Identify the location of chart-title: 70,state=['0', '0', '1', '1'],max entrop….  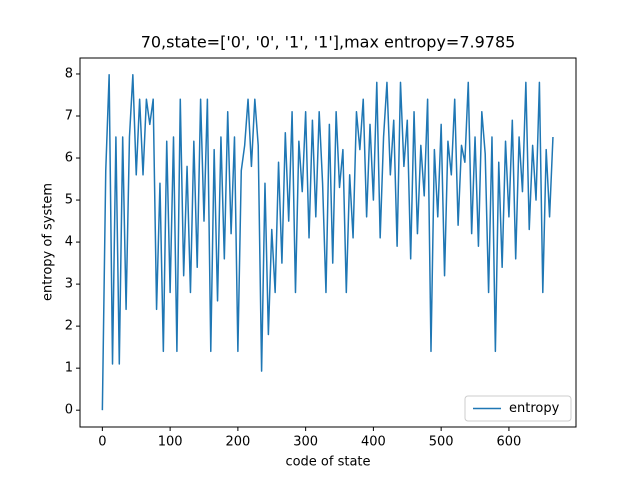
(328, 42).